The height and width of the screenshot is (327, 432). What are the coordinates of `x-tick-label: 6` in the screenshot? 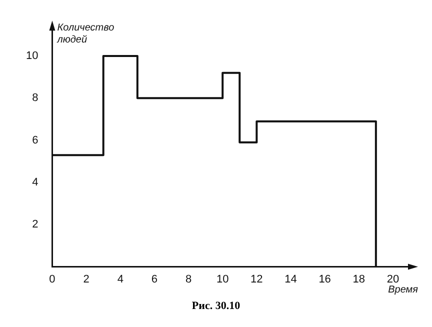 It's located at (154, 279).